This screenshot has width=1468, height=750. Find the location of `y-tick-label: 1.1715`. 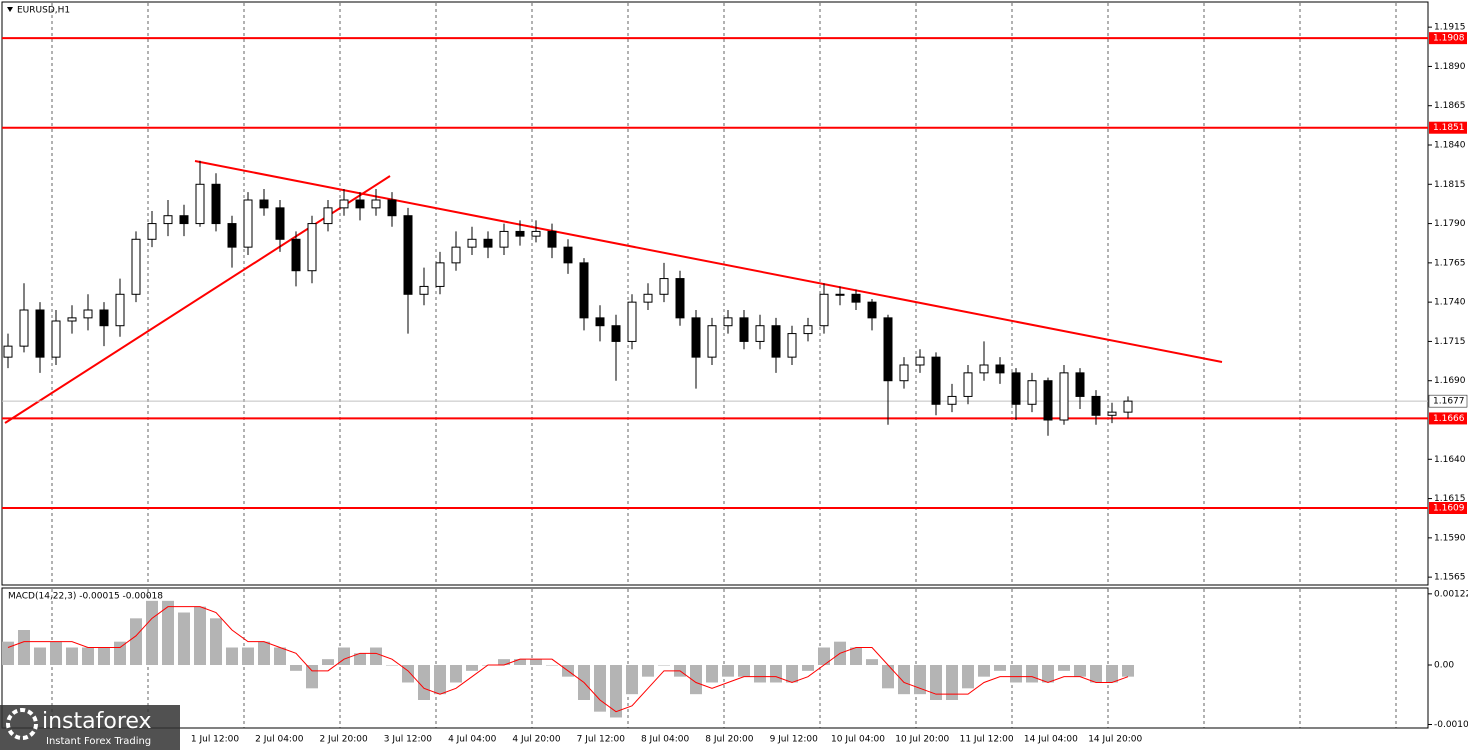

y-tick-label: 1.1715 is located at coordinates (1450, 342).